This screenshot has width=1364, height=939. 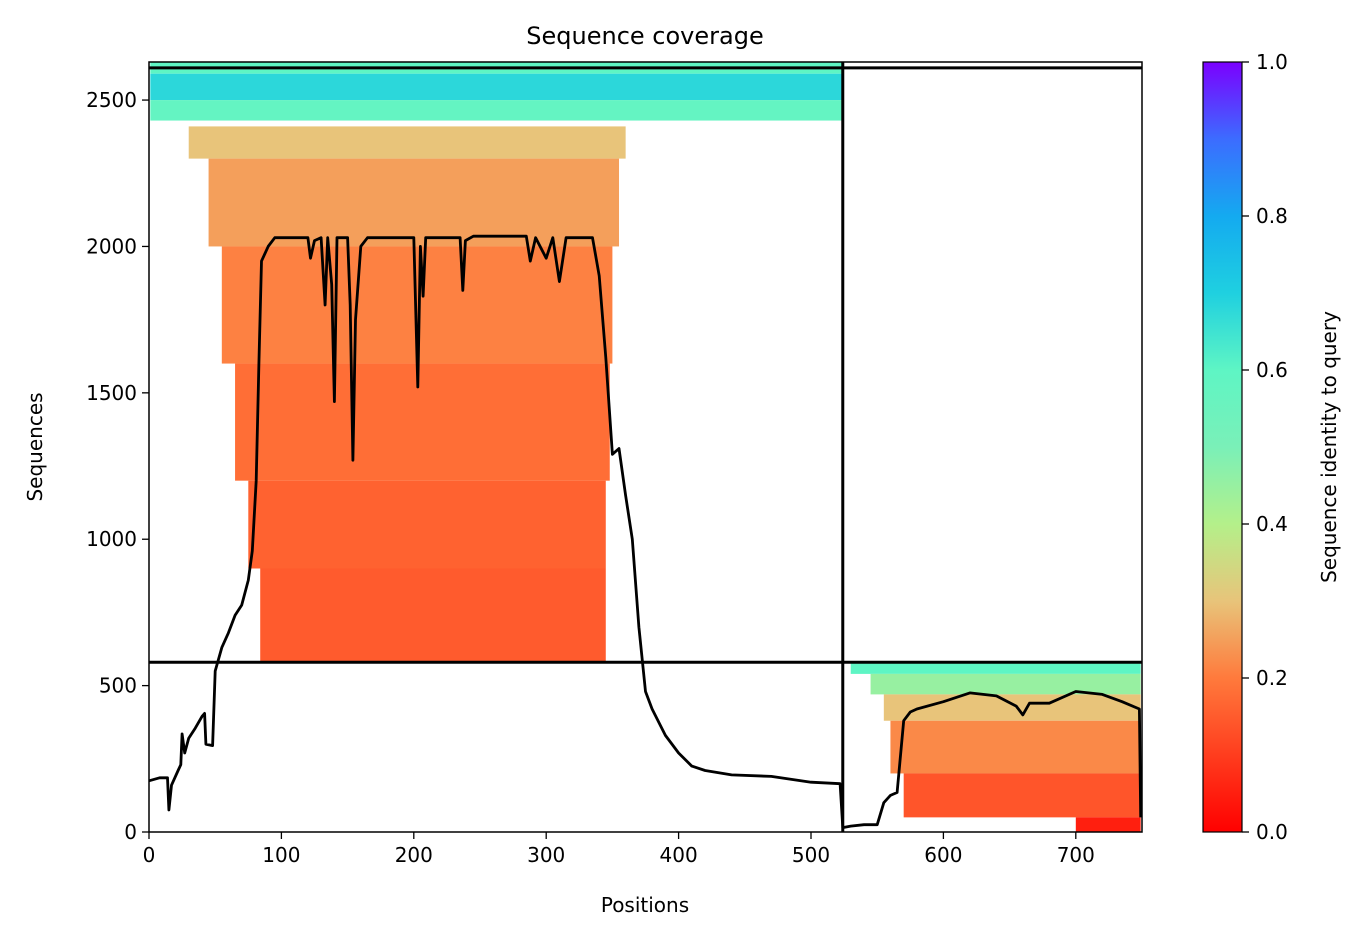 I want to click on colorbar-tick-label: 0.0, so click(x=1272, y=832).